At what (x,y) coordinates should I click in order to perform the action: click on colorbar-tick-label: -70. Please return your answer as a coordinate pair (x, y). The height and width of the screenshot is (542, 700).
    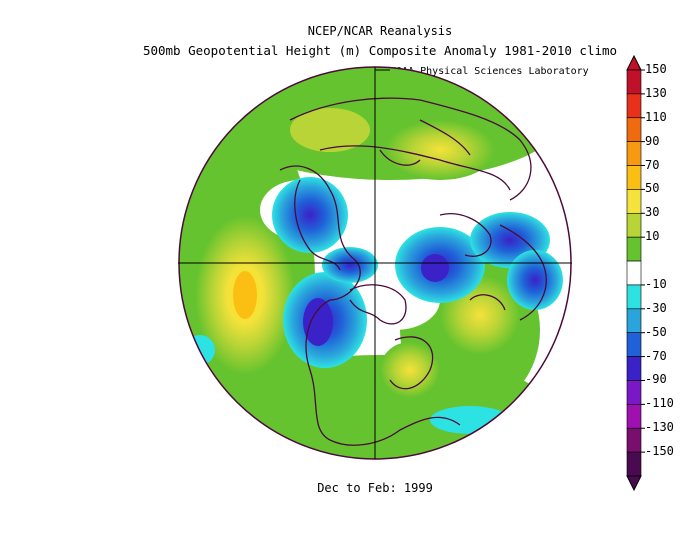
    Looking at the image, I should click on (656, 355).